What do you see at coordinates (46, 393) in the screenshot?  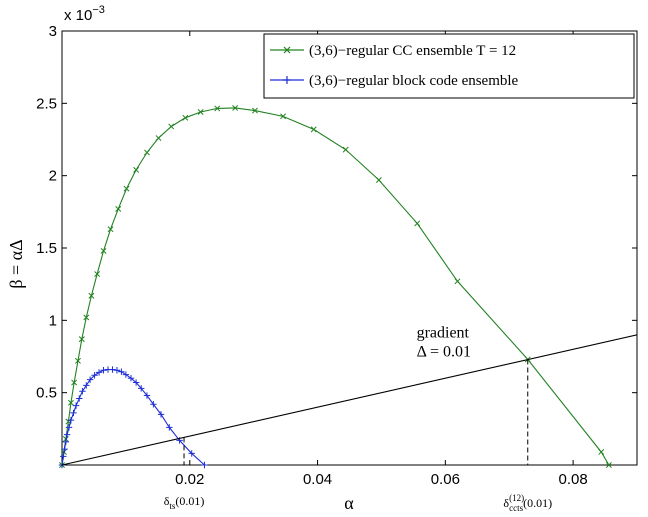 I see `y-tick-label: 0.5` at bounding box center [46, 393].